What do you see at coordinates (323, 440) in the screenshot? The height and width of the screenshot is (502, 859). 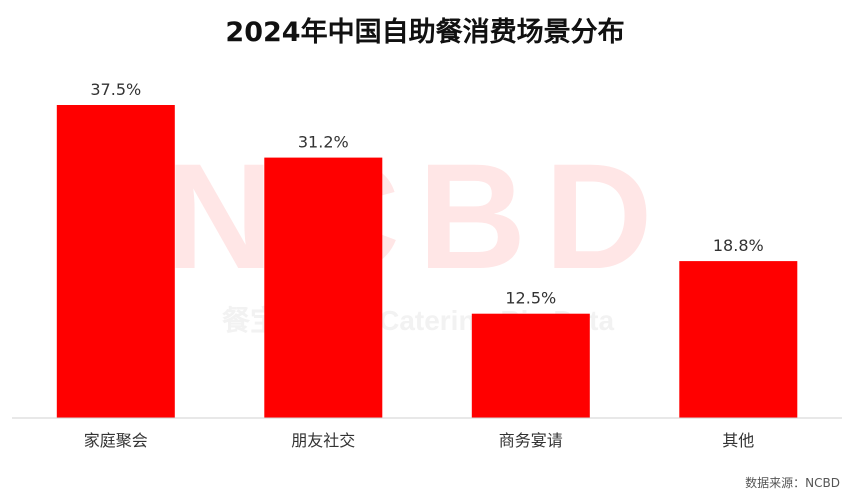 I see `category-label-2: 朋友社交` at bounding box center [323, 440].